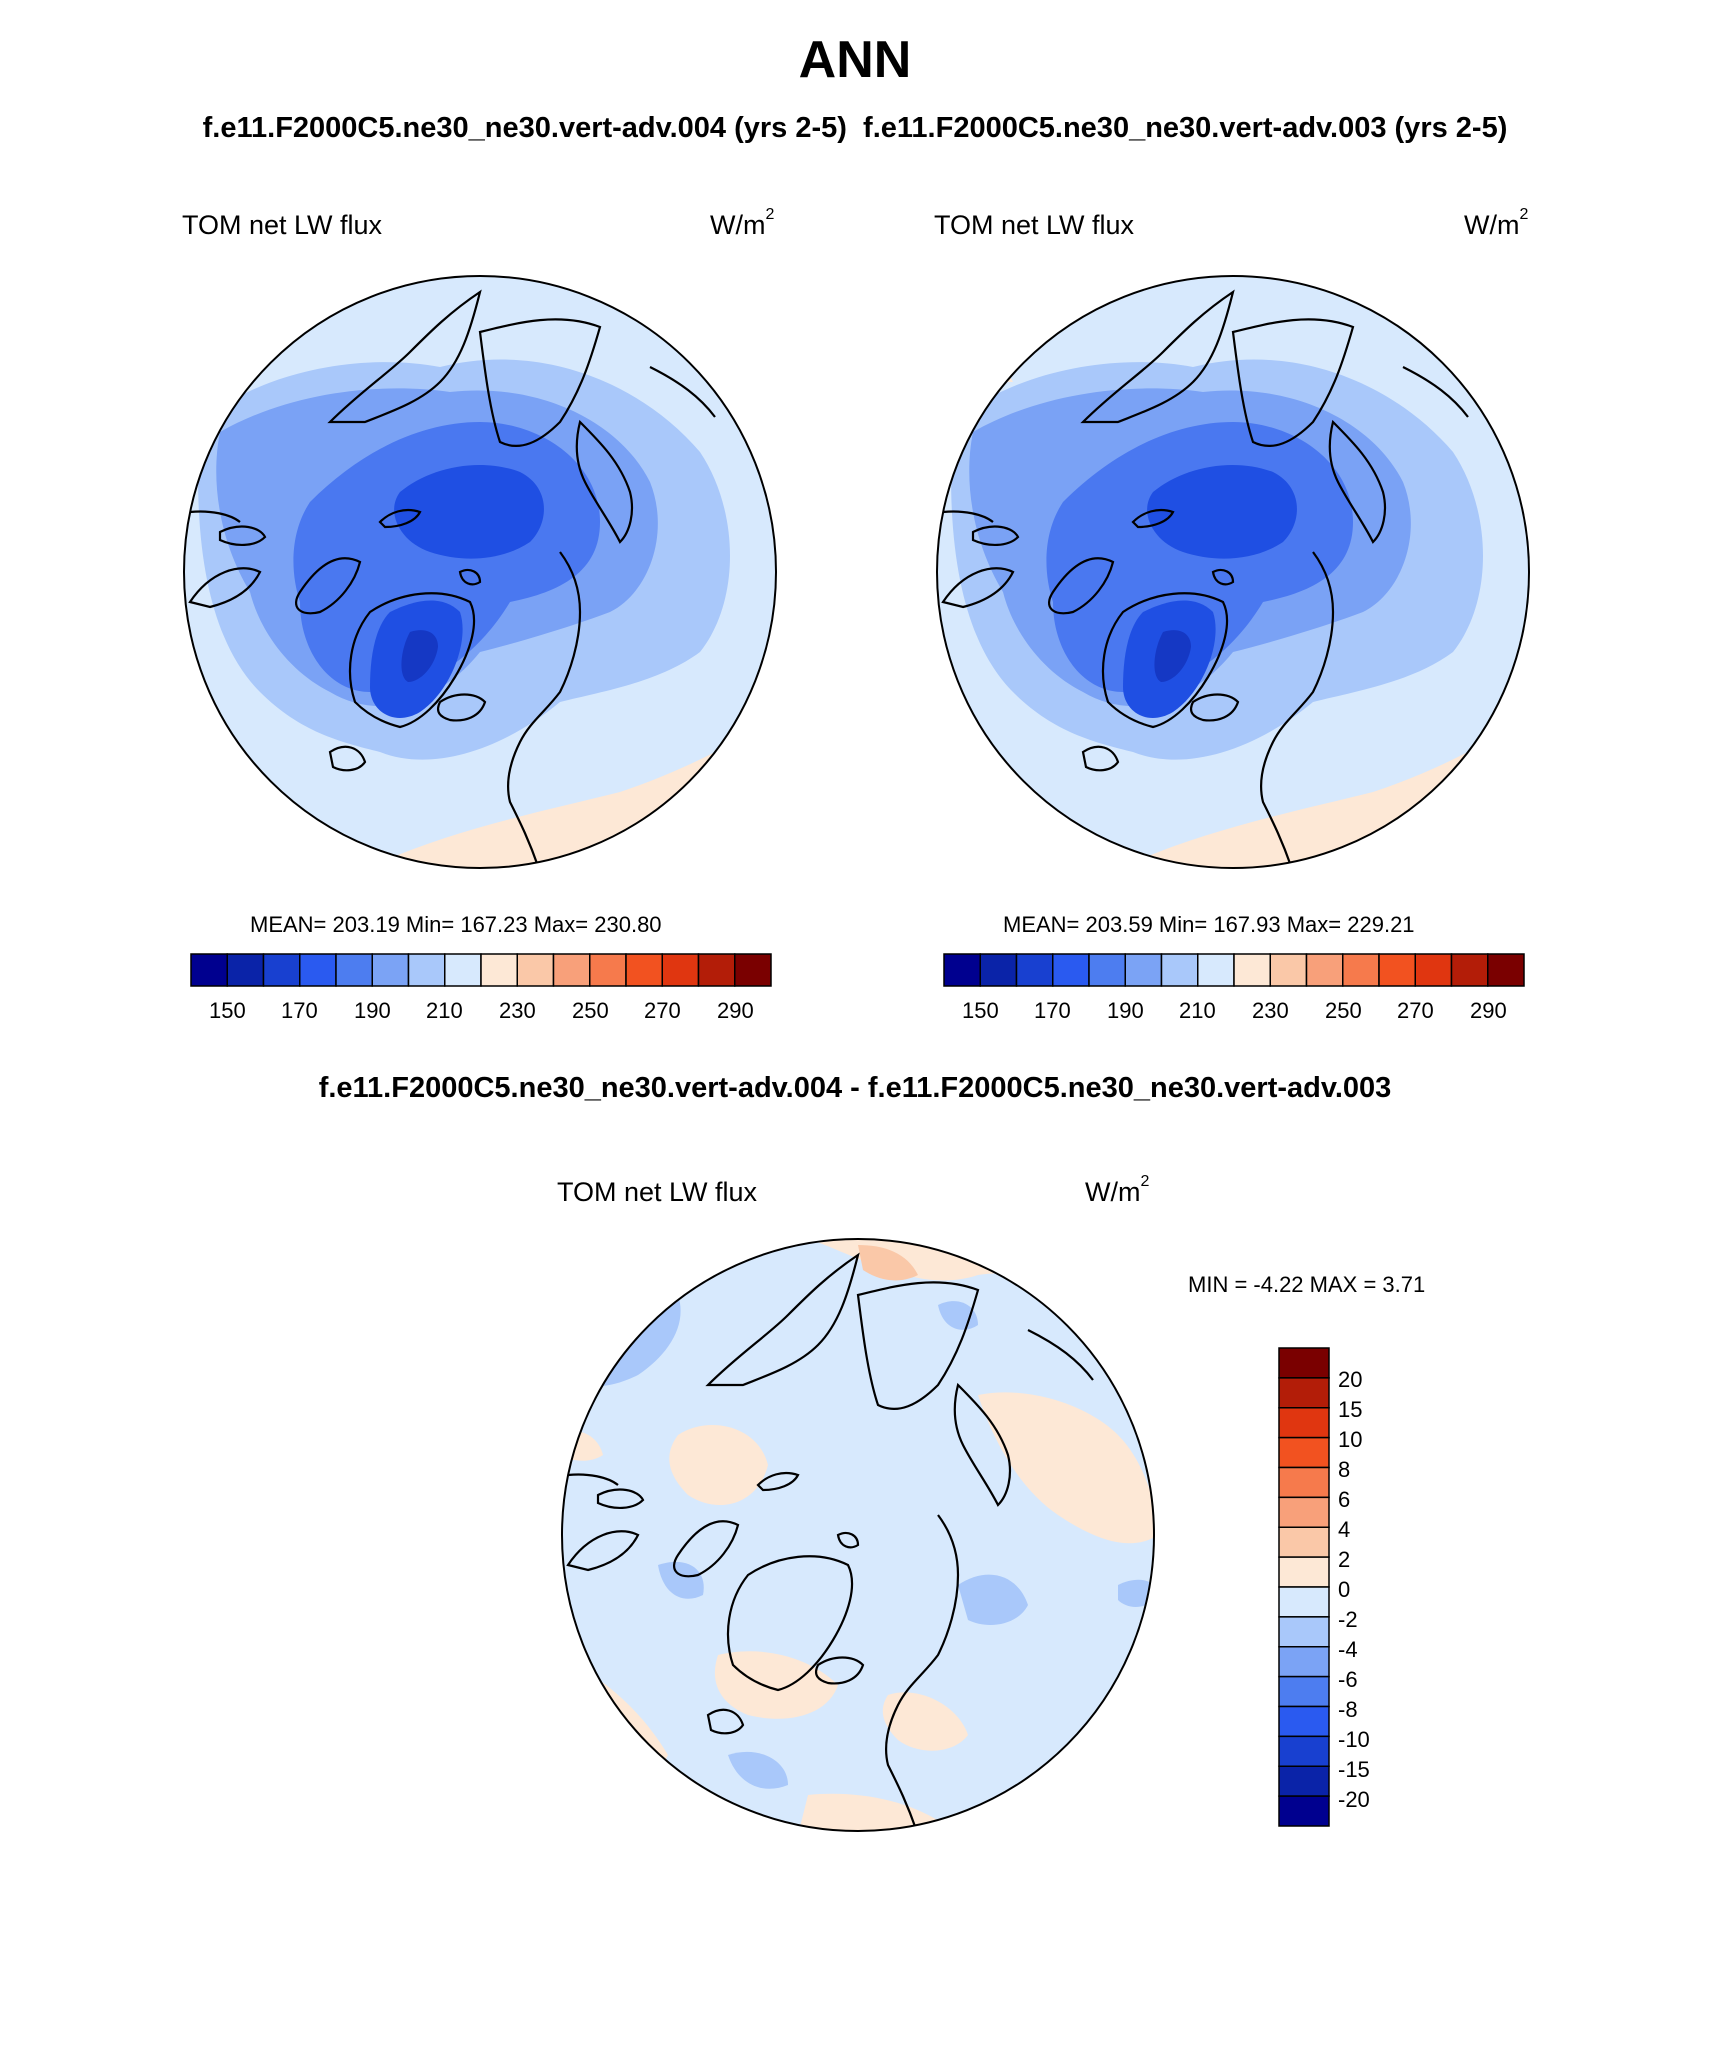 This screenshot has width=1710, height=2061. Describe the element at coordinates (1354, 1799) in the screenshot. I see `cb3-label: -20` at that location.